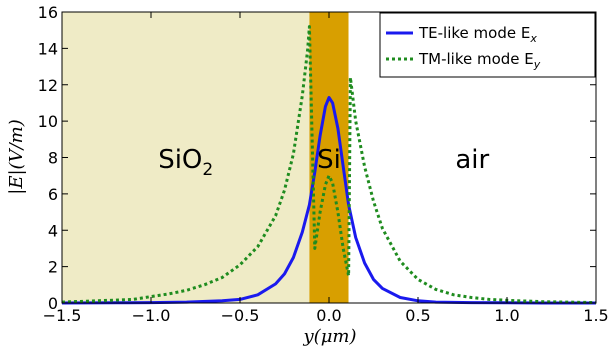 This screenshot has width=608, height=354. I want to click on region-labels: SiO2 Si air, so click(323, 162).